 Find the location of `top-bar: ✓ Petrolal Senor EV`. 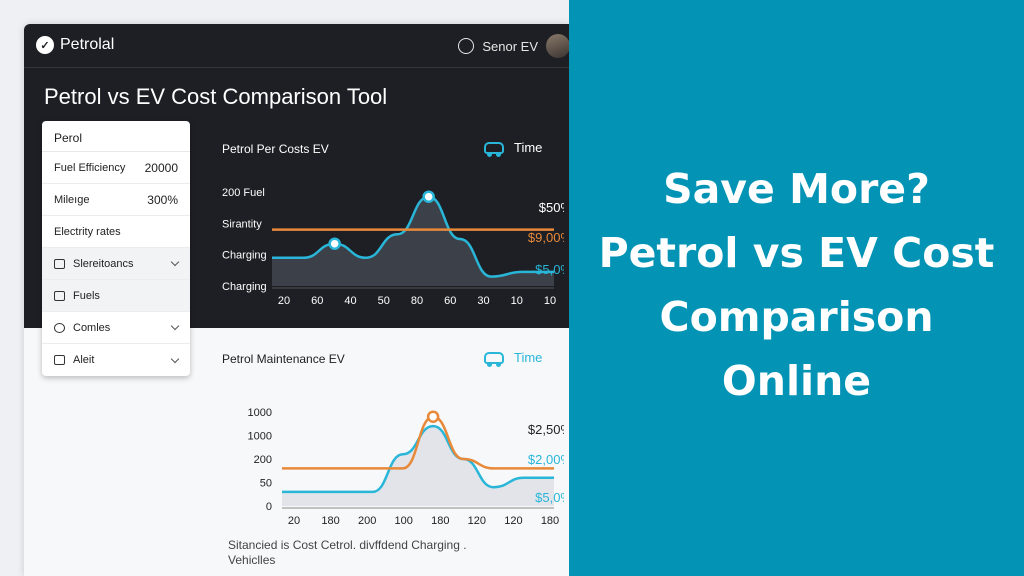

top-bar: ✓ Petrolal Senor EV is located at coordinates (297, 46).